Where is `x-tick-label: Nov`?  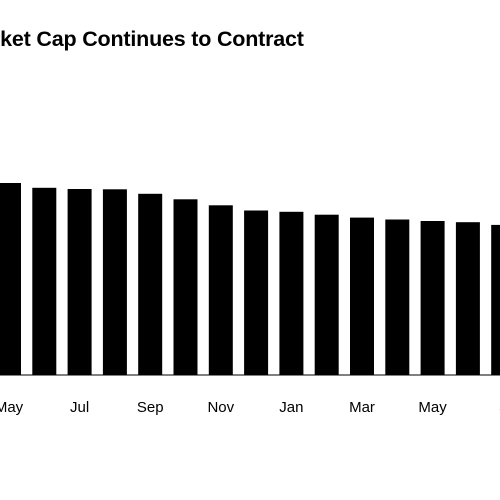 x-tick-label: Nov is located at coordinates (220, 407).